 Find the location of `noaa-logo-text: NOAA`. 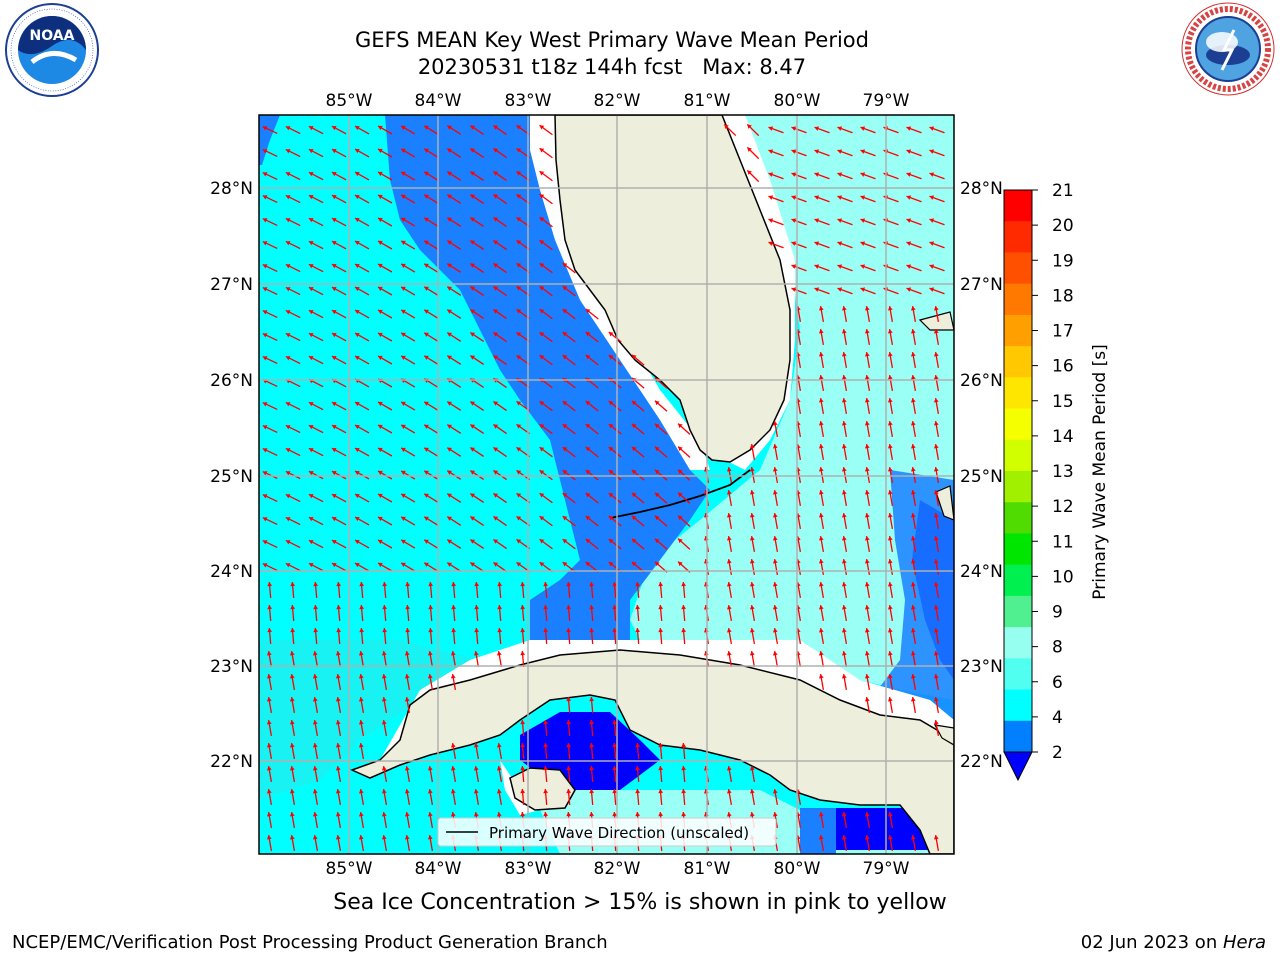

noaa-logo-text: NOAA is located at coordinates (52, 36).